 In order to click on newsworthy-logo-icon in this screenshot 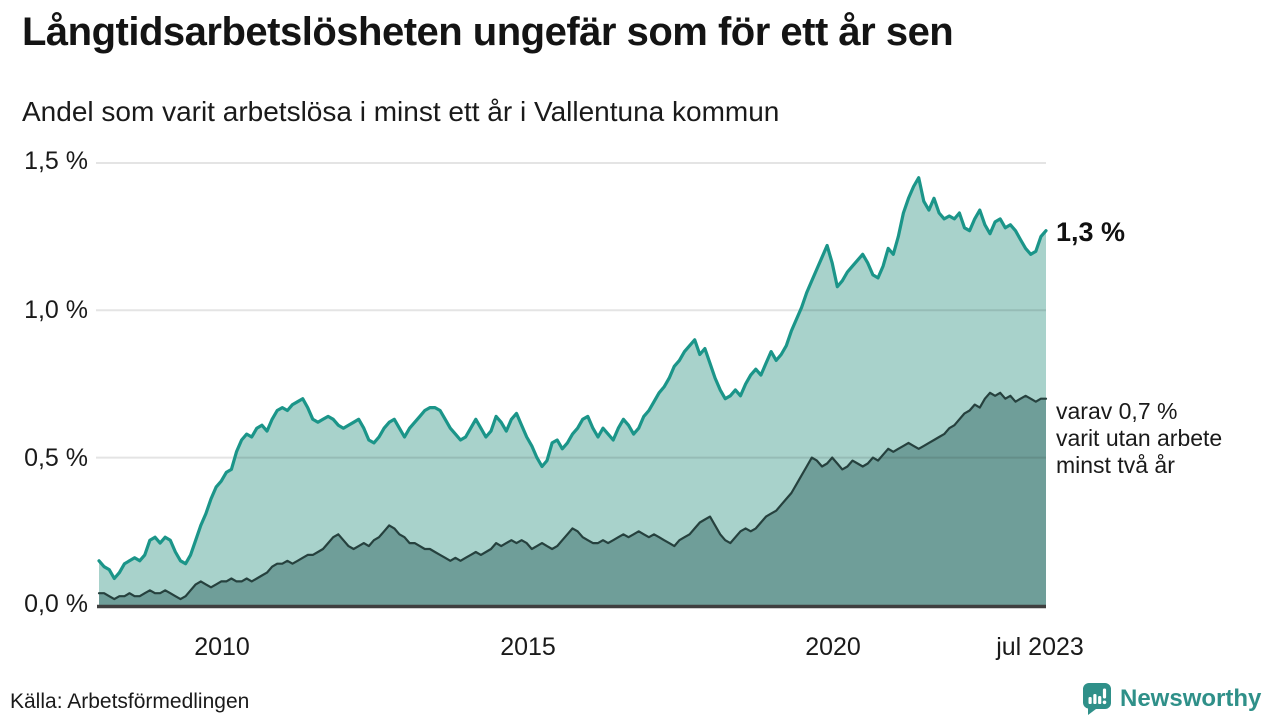, I will do `click(1097, 699)`.